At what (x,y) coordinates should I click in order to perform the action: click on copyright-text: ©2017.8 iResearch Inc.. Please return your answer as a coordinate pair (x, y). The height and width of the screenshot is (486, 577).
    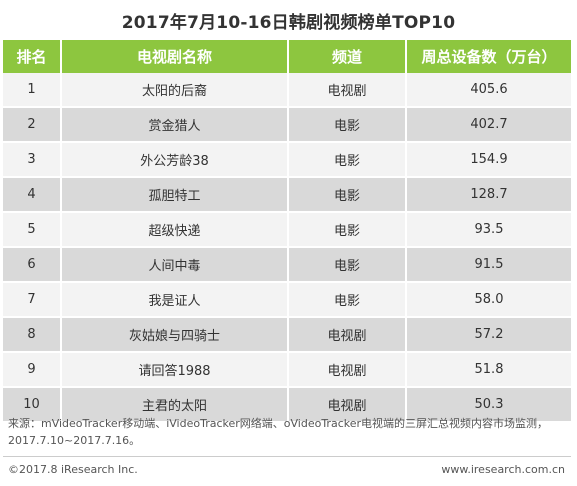
    Looking at the image, I should click on (73, 469).